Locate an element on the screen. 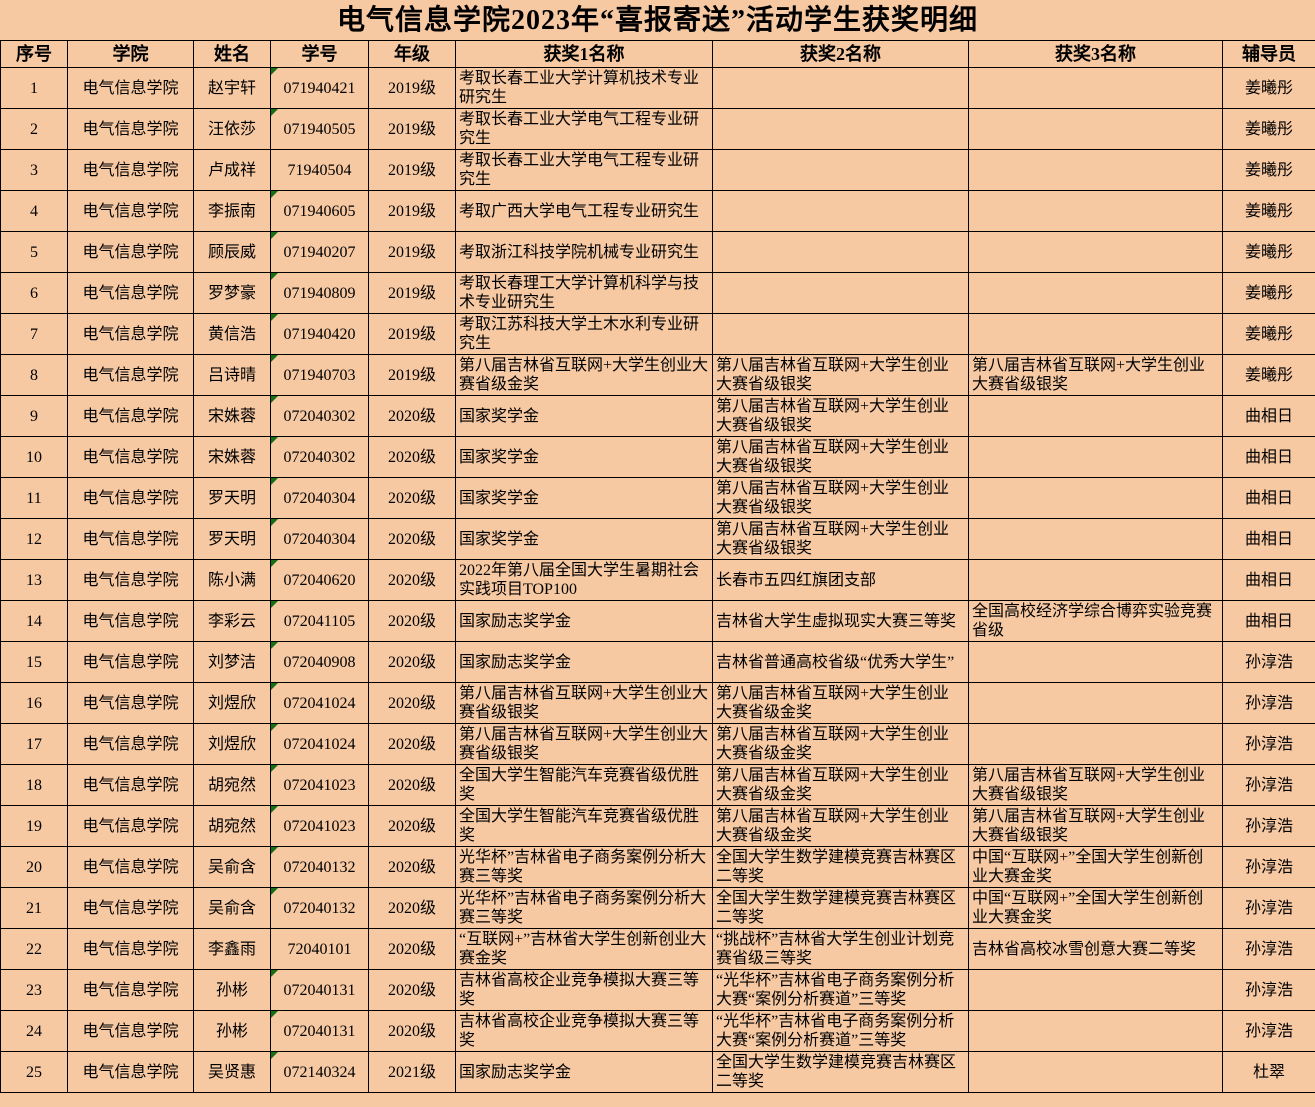 This screenshot has width=1315, height=1107. cell-no: 24 is located at coordinates (34, 1031).